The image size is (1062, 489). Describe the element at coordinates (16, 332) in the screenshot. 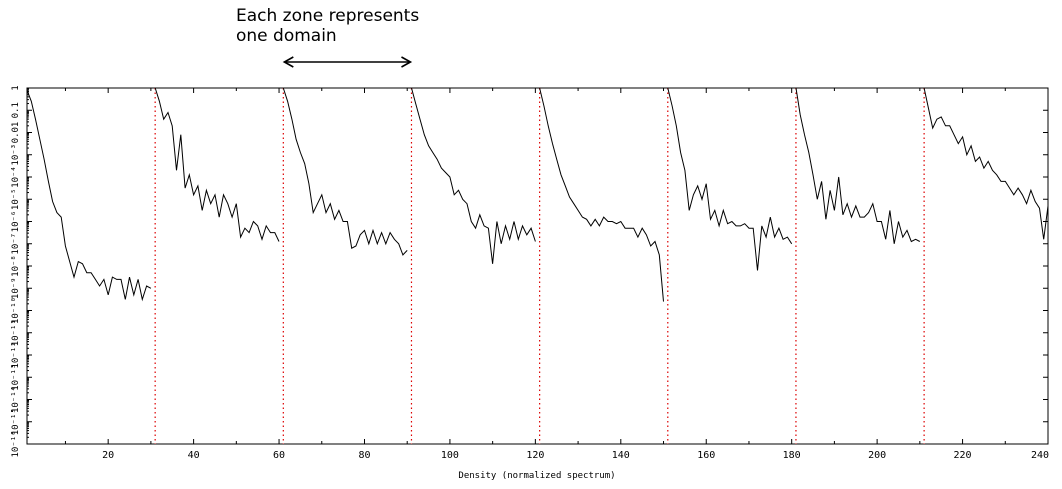

I see `y-tick-label: 10⁻¹¹` at that location.